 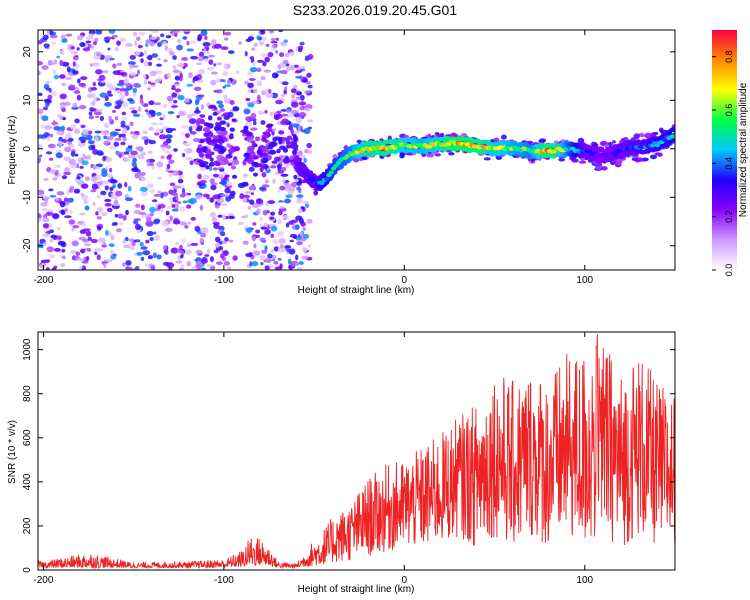 I want to click on colorbar-ticks: 0.0 0.2 0.4 0.6 0.8, so click(x=723, y=163).